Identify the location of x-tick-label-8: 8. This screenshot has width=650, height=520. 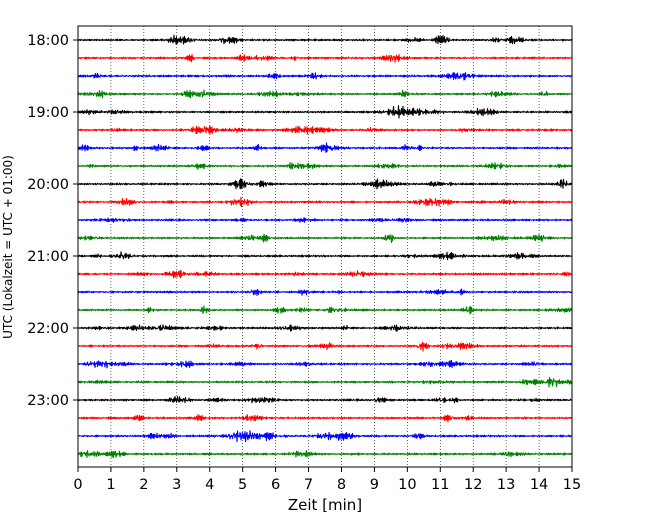
(341, 485).